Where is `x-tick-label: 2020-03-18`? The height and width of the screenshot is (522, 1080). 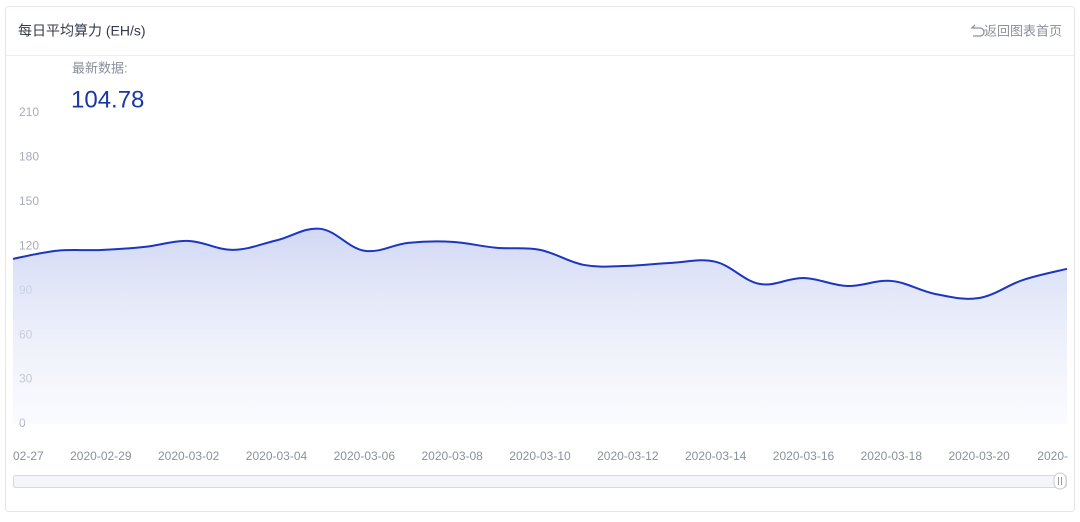
x-tick-label: 2020-03-18 is located at coordinates (892, 456).